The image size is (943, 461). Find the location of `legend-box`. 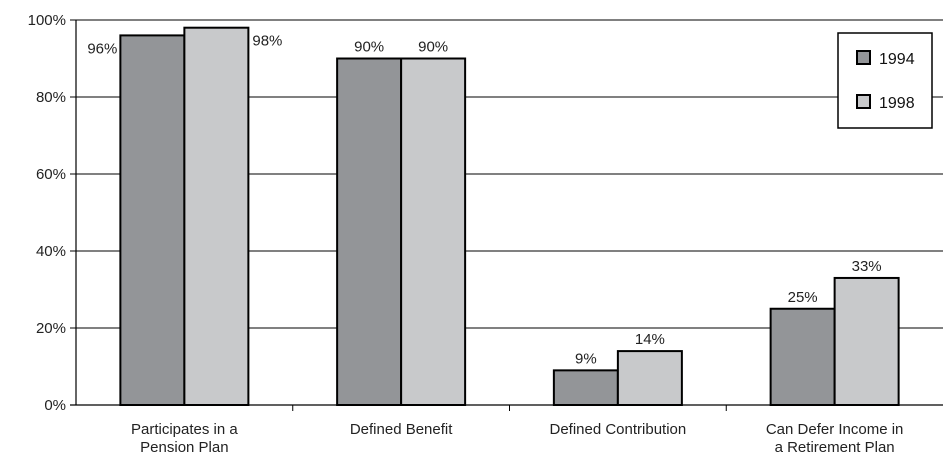

legend-box is located at coordinates (885, 80).